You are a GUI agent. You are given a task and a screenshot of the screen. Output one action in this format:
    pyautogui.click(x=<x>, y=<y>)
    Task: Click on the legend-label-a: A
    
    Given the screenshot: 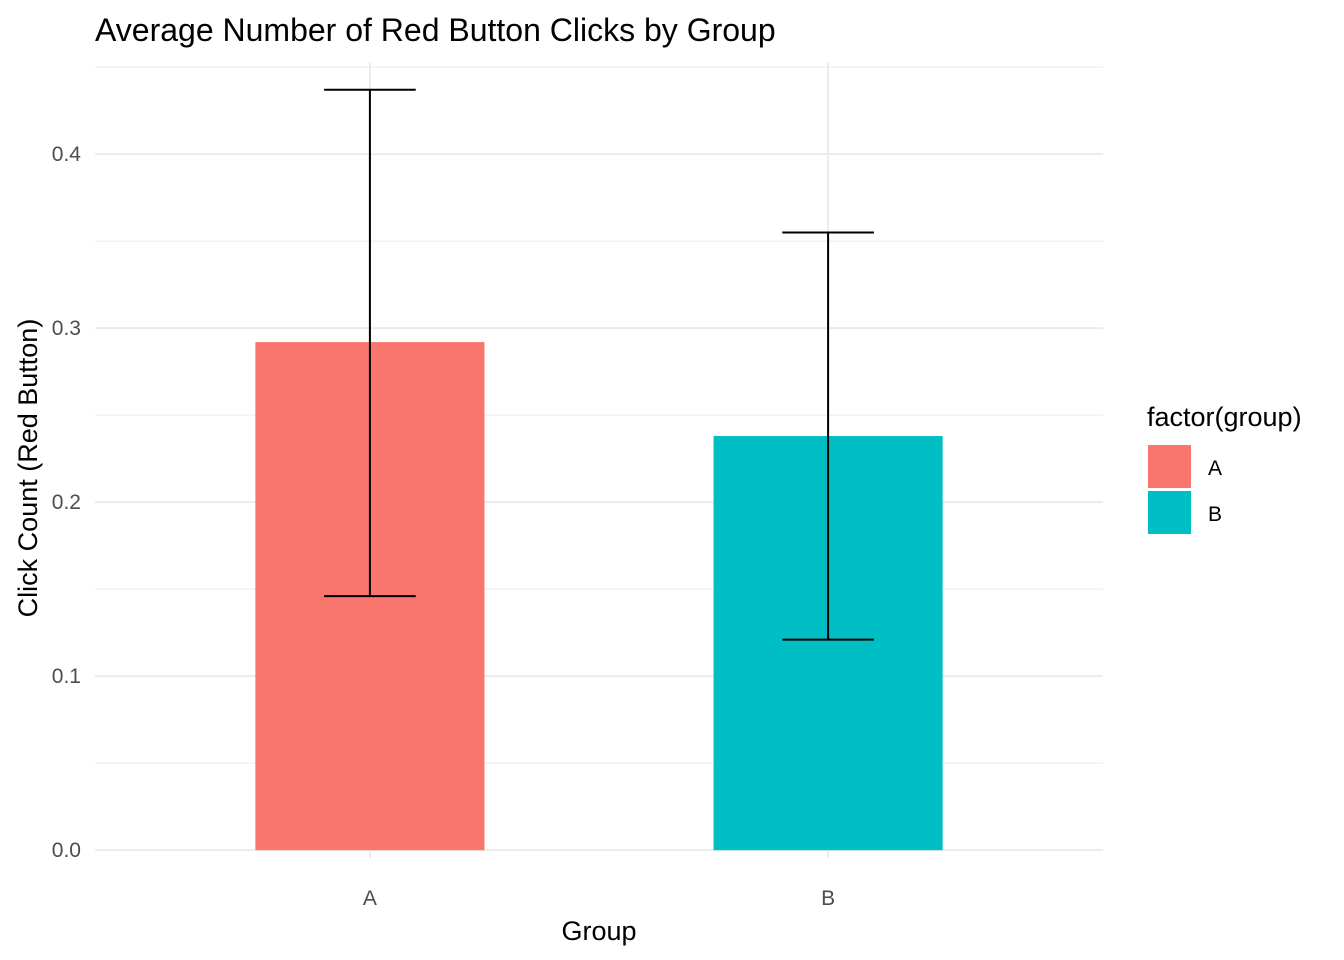 What is the action you would take?
    pyautogui.click(x=1215, y=468)
    